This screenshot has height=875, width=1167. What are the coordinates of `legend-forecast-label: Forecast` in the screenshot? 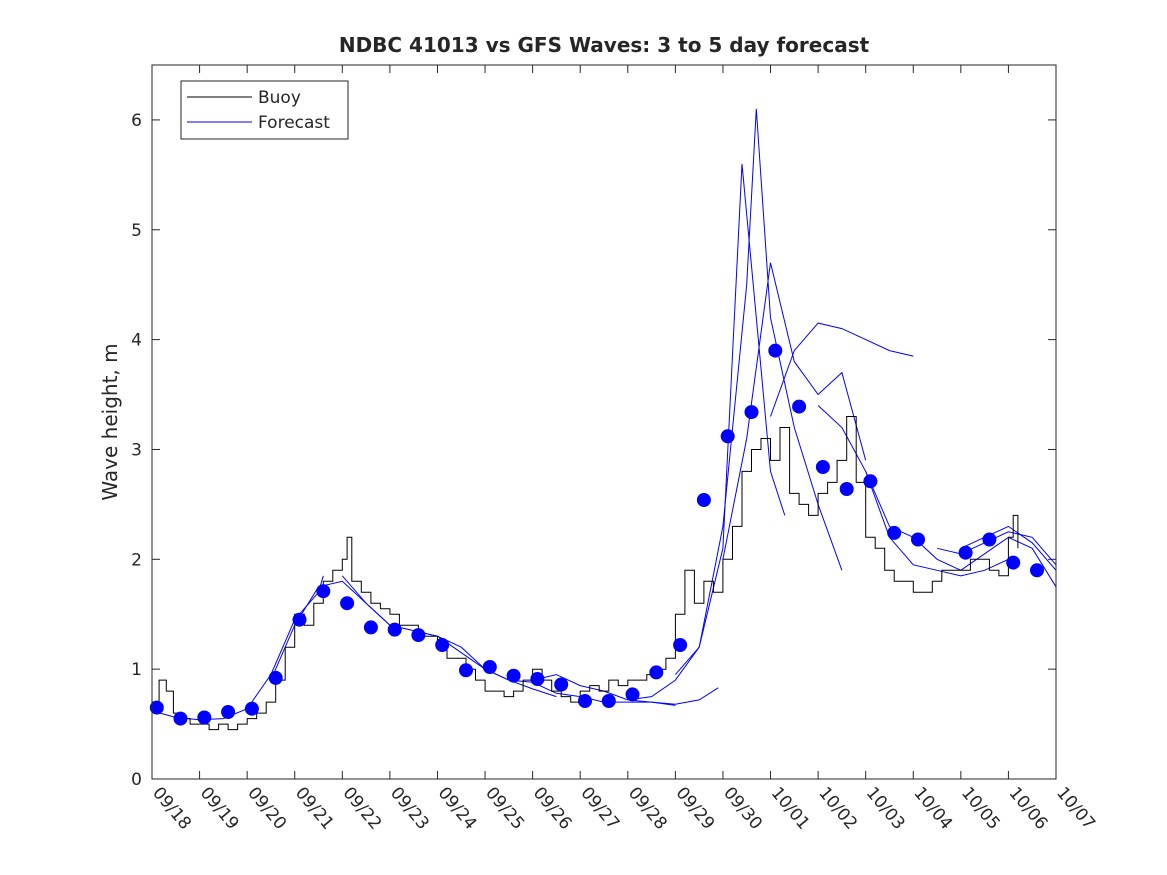 It's located at (294, 123).